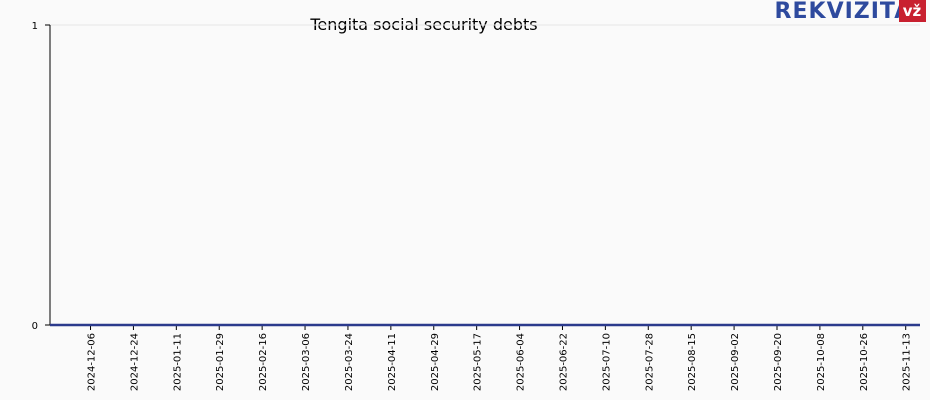  I want to click on logo-text: REKVIZITAI, so click(848, 12).